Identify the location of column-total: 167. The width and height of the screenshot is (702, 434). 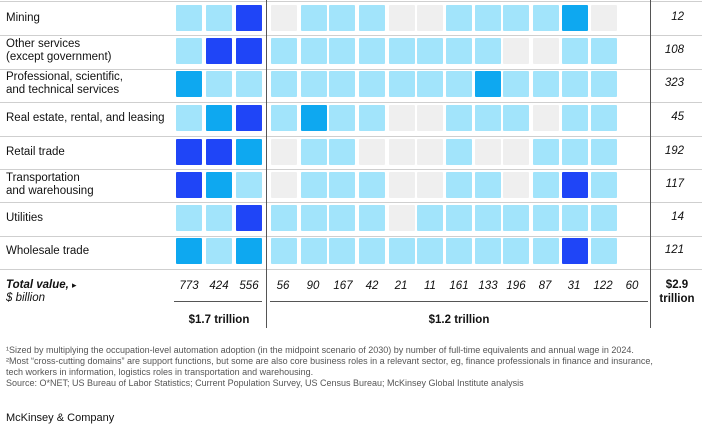
(343, 286).